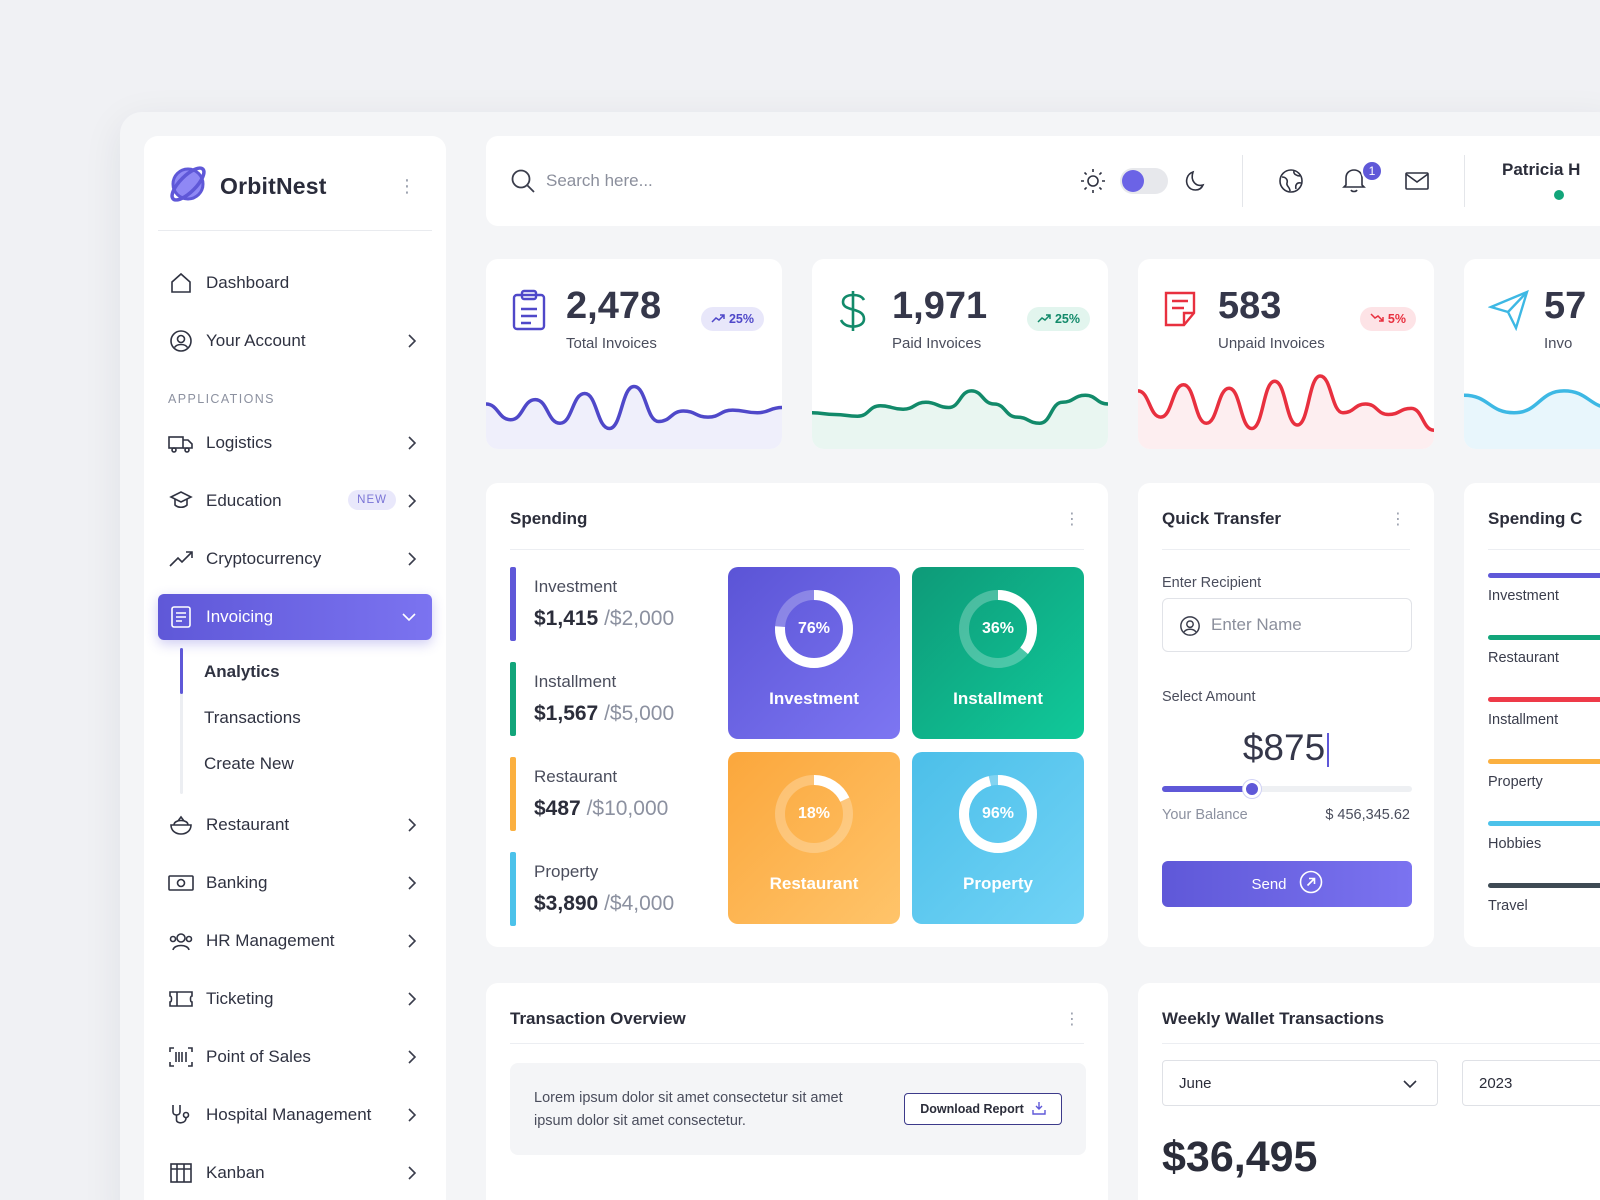  I want to click on sidebar-item-cryptocurrency: Cryptocurrency, so click(295, 559).